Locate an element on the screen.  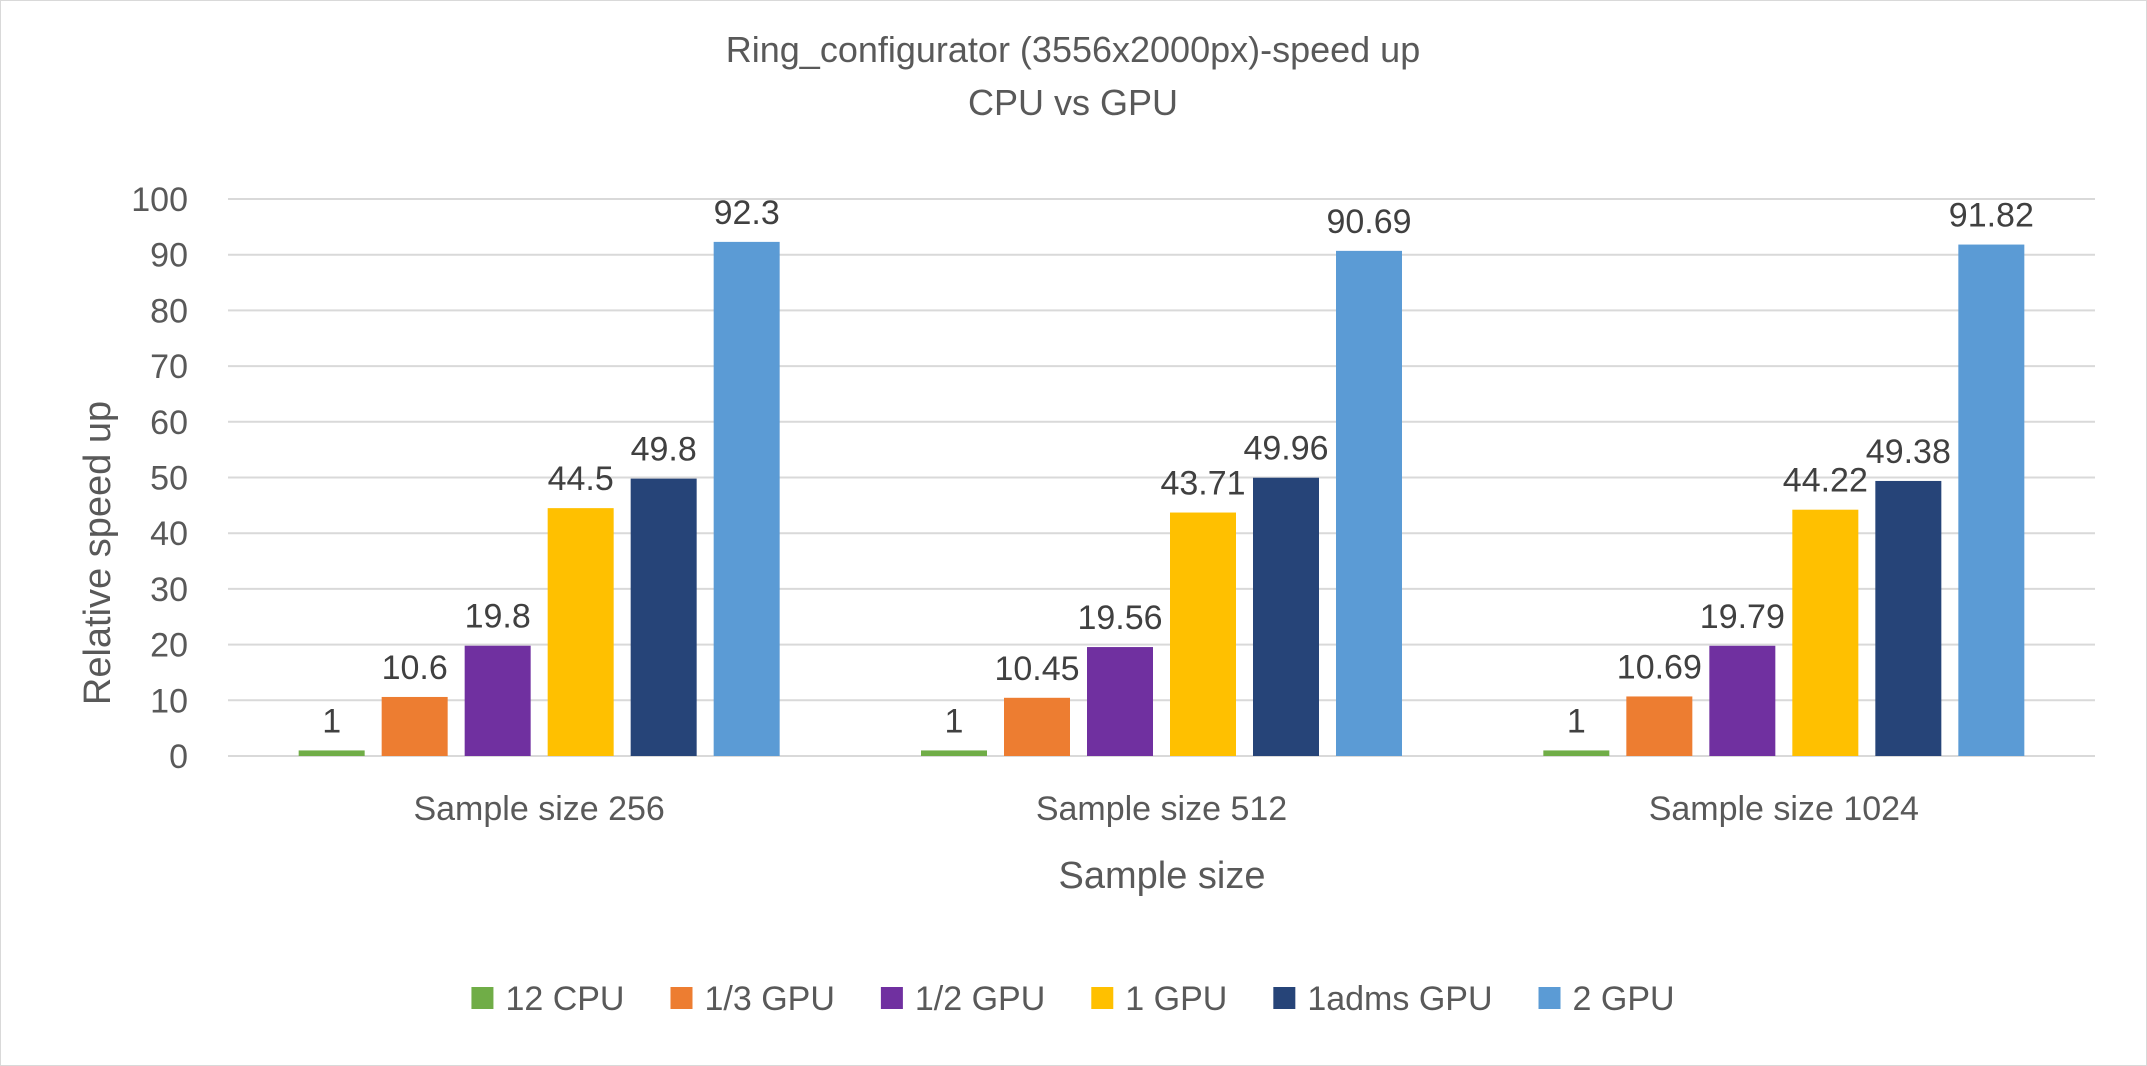
x-tick-label: Sample size 256 is located at coordinates (538, 809).